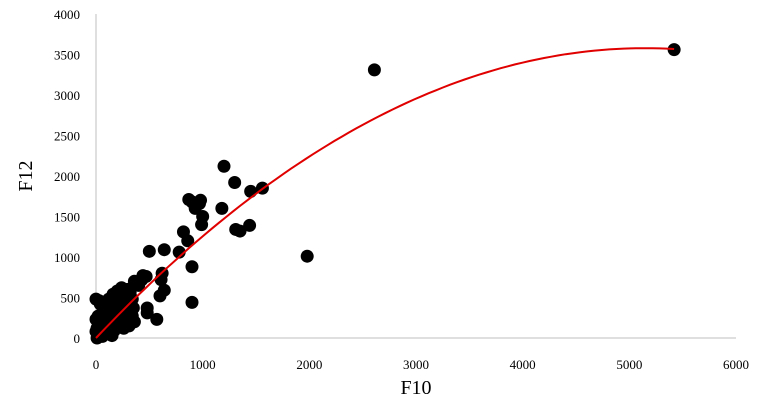  I want to click on y-tick-label: 2000, so click(67, 176).